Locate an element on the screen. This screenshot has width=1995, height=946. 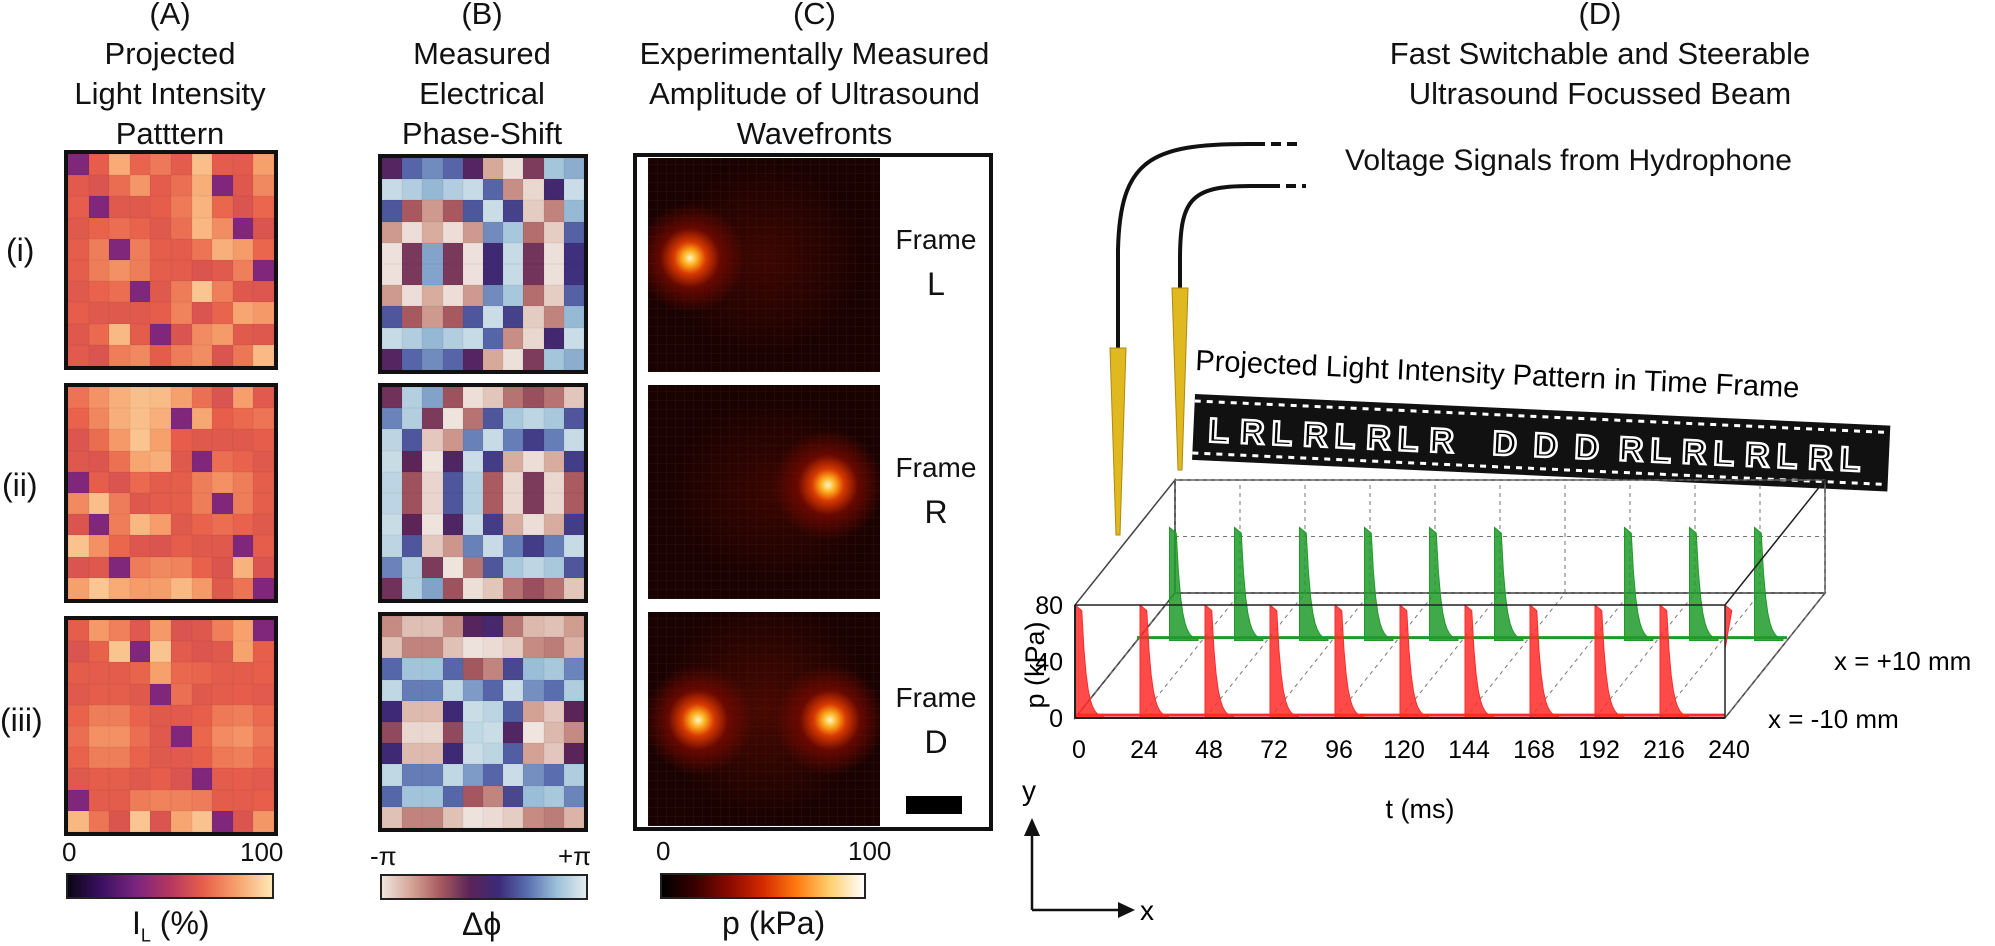
panel-c-cbar-max: 100 is located at coordinates (870, 851).